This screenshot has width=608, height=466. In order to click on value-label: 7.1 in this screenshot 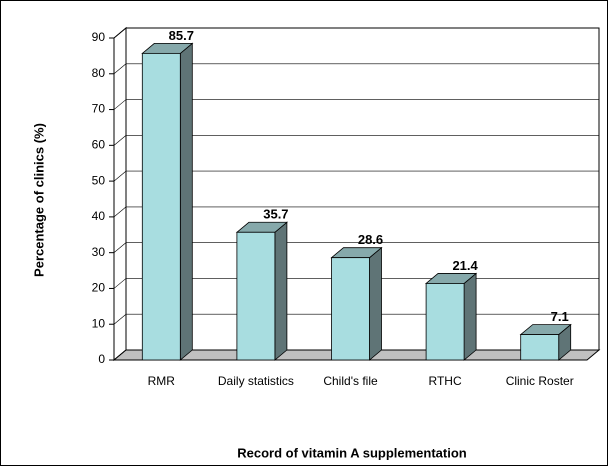, I will do `click(560, 316)`.